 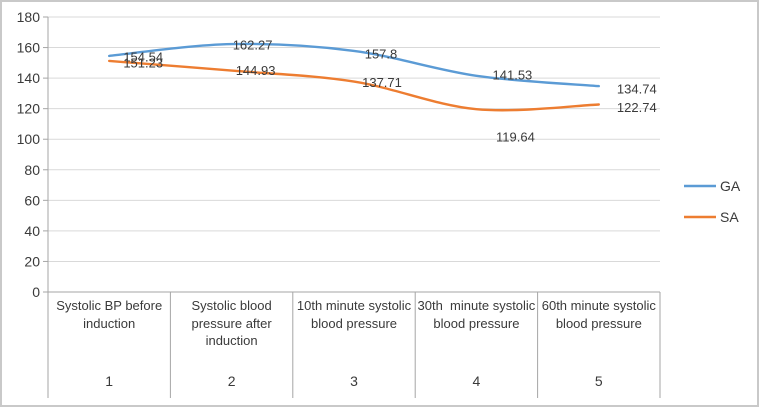 What do you see at coordinates (599, 345) in the screenshot?
I see `category-cell: 60th minute systolic blood pressure 5` at bounding box center [599, 345].